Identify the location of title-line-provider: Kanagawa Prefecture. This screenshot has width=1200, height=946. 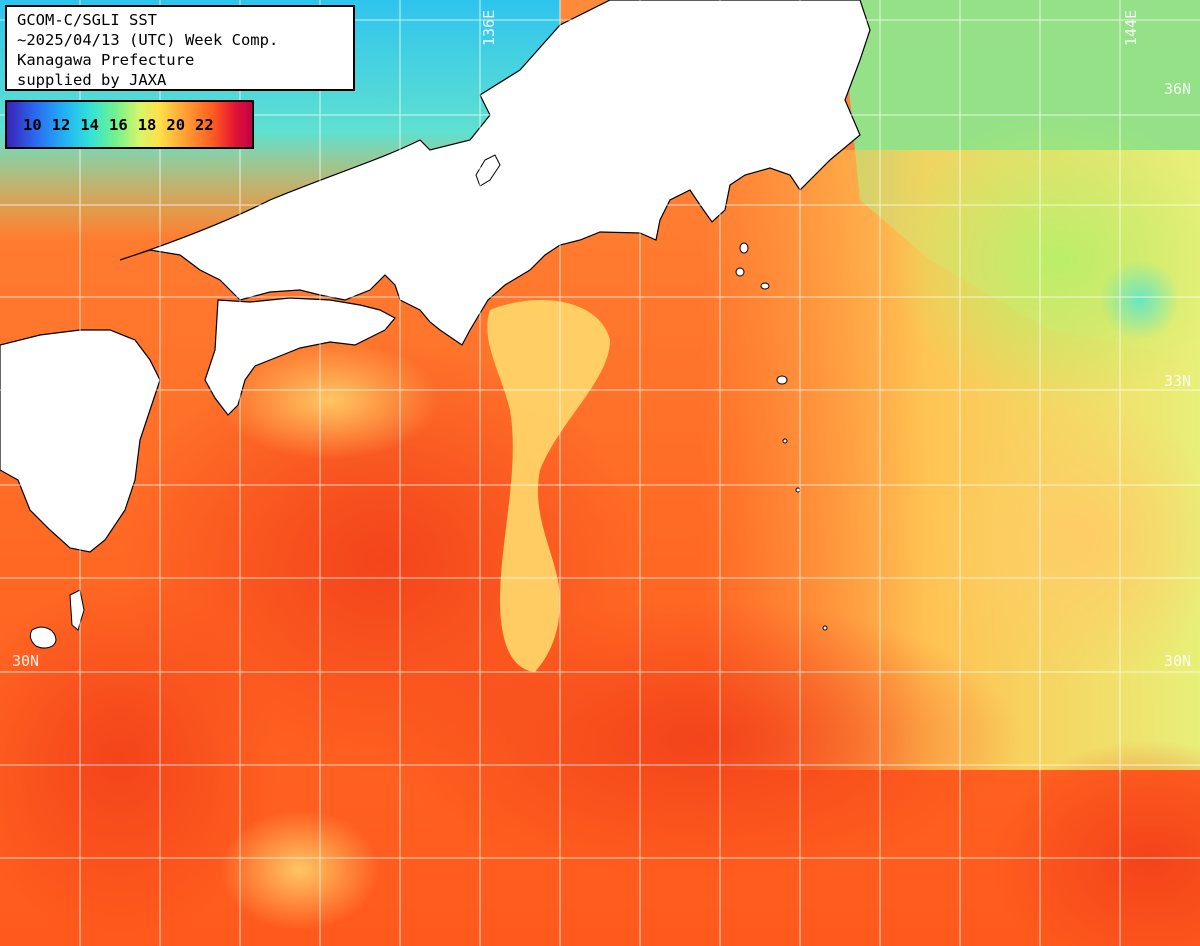
(106, 60).